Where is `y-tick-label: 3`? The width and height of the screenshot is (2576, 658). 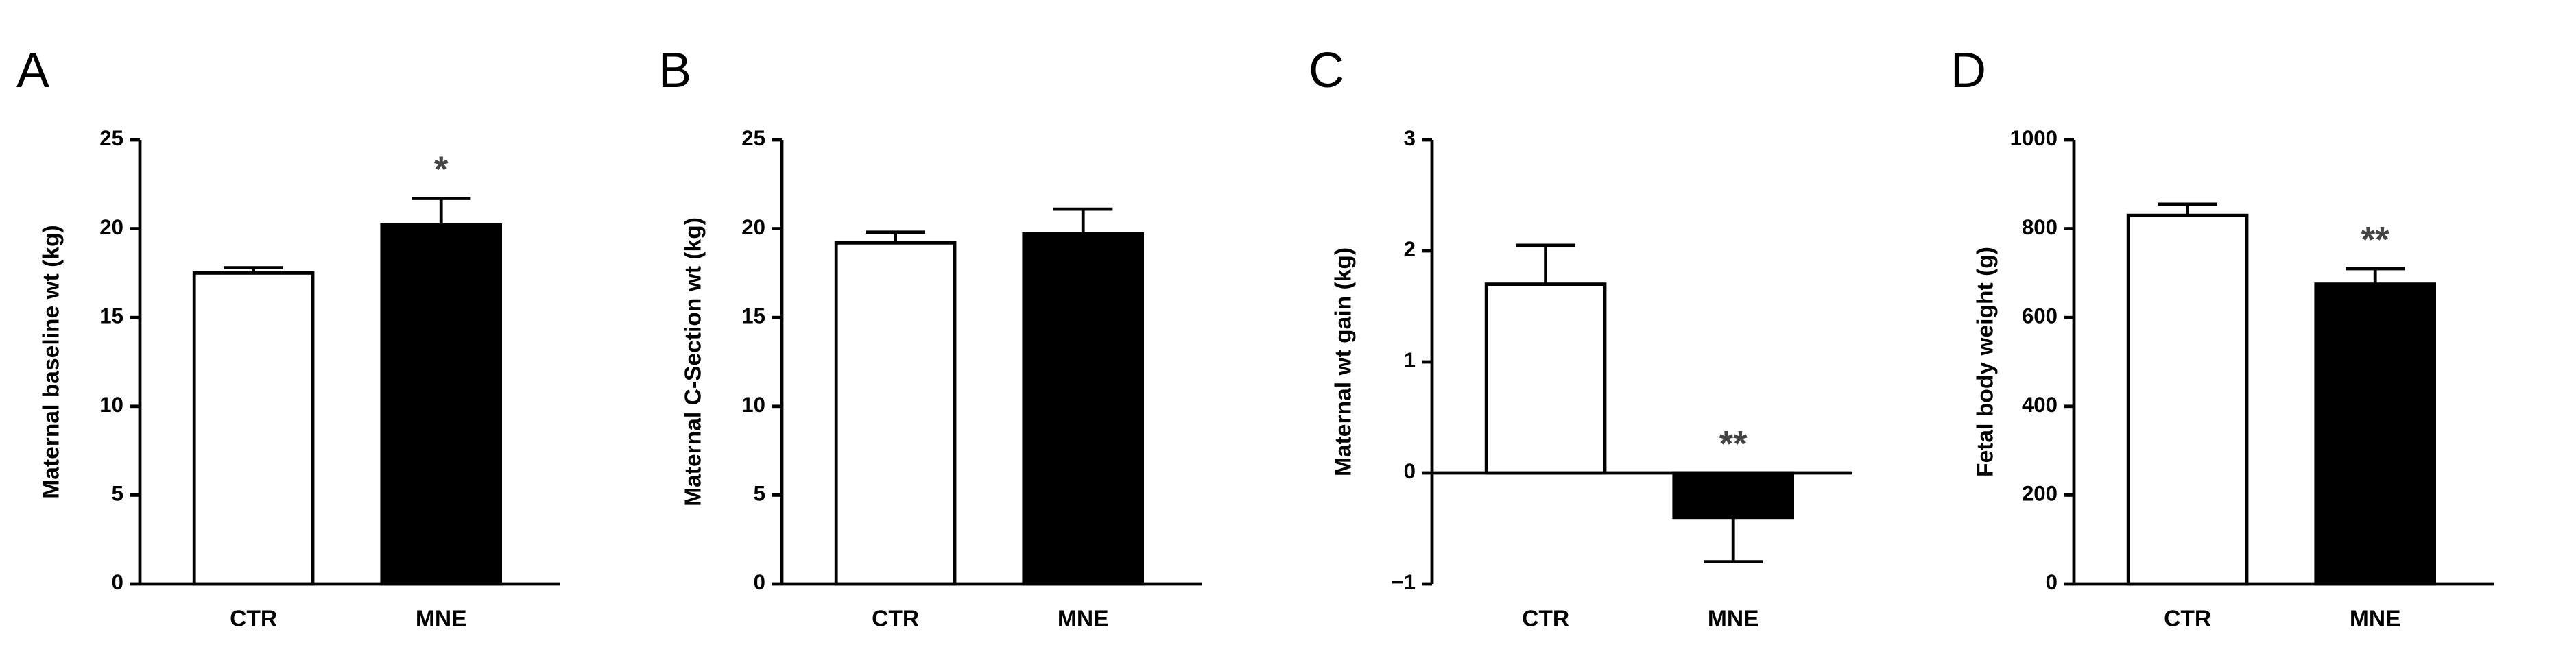 y-tick-label: 3 is located at coordinates (1410, 138).